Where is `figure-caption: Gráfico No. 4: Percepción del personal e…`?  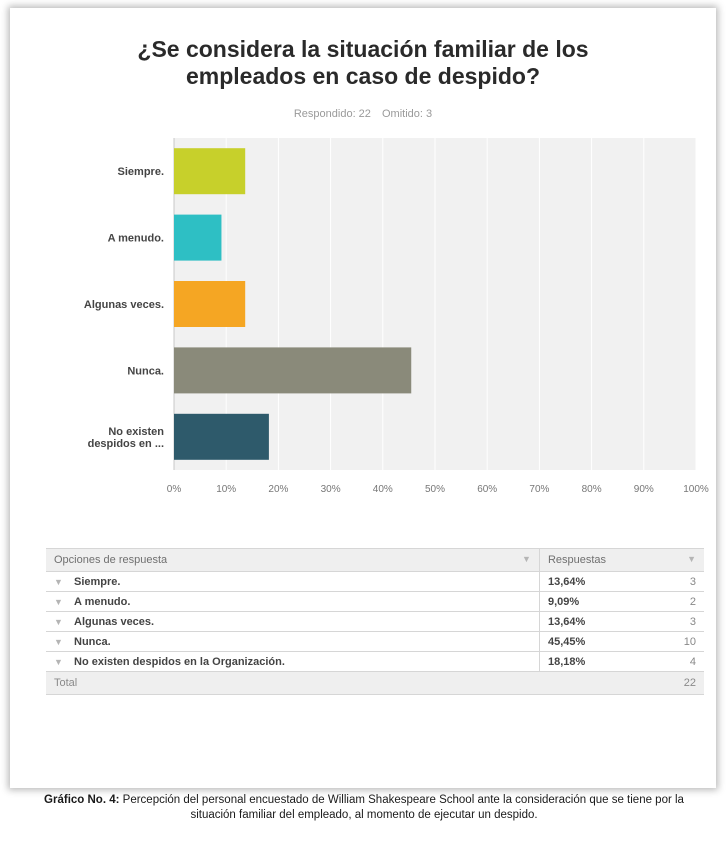
figure-caption: Gráfico No. 4: Percepción del personal e… is located at coordinates (364, 808).